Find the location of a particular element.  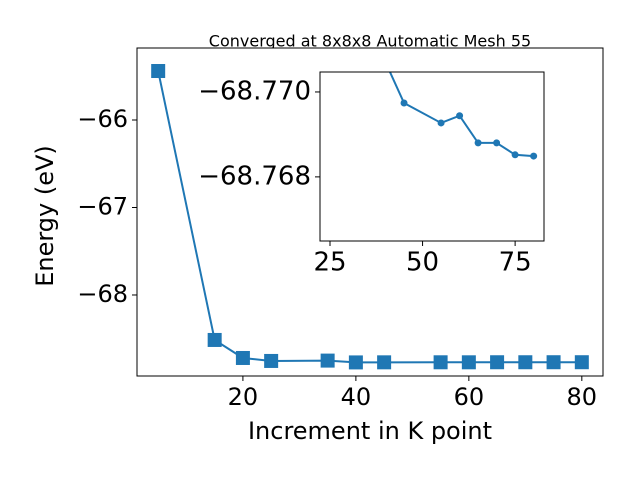

y-tick-label: −66 is located at coordinates (102, 119).